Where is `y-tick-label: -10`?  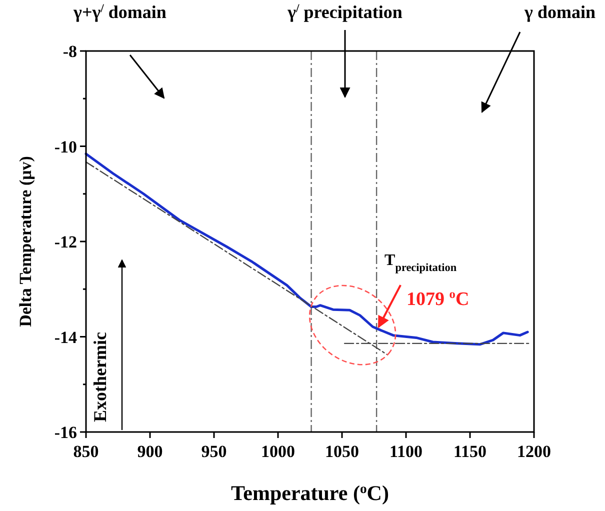 y-tick-label: -10 is located at coordinates (65, 146).